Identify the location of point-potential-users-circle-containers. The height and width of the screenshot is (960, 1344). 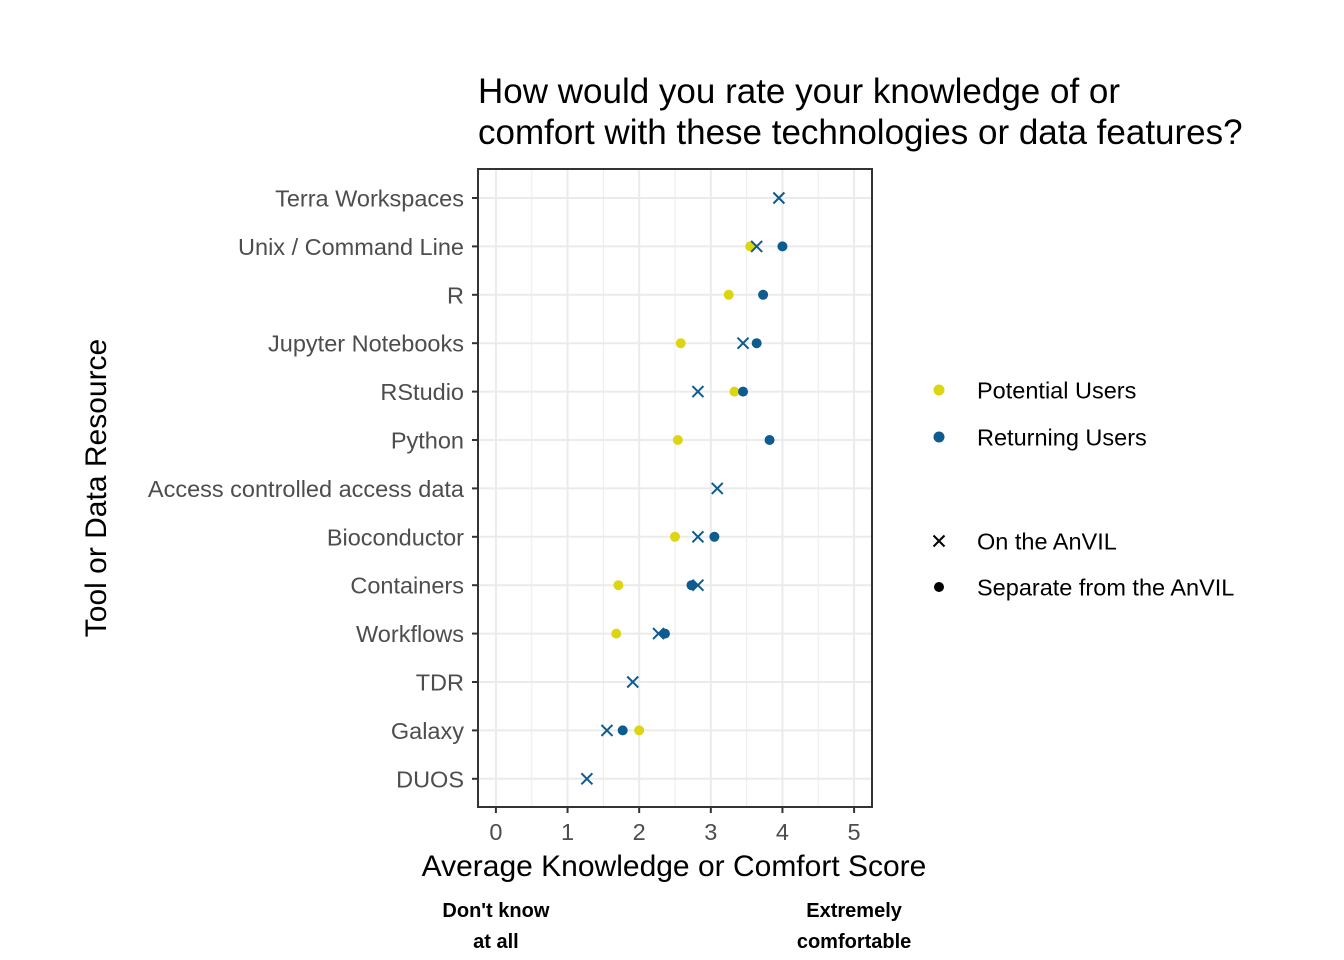
(618, 585).